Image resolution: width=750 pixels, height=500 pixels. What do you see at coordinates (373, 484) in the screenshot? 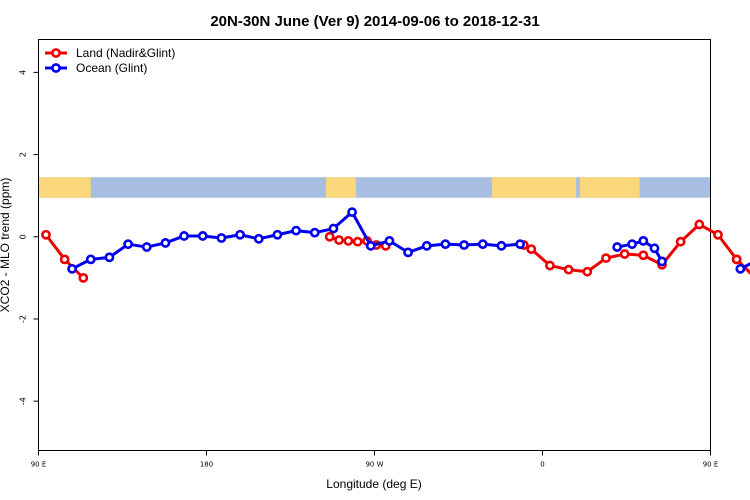
I see `x-axis-label: Longitude (deg E)` at bounding box center [373, 484].